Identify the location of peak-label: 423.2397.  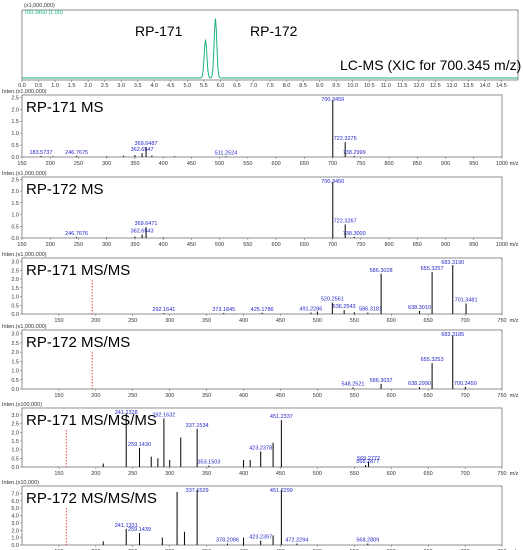
(260, 538).